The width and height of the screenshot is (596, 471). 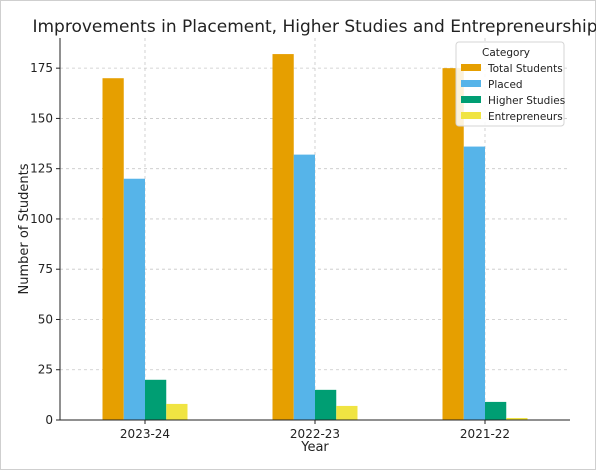 I want to click on y-tick-label: 75, so click(x=45, y=269).